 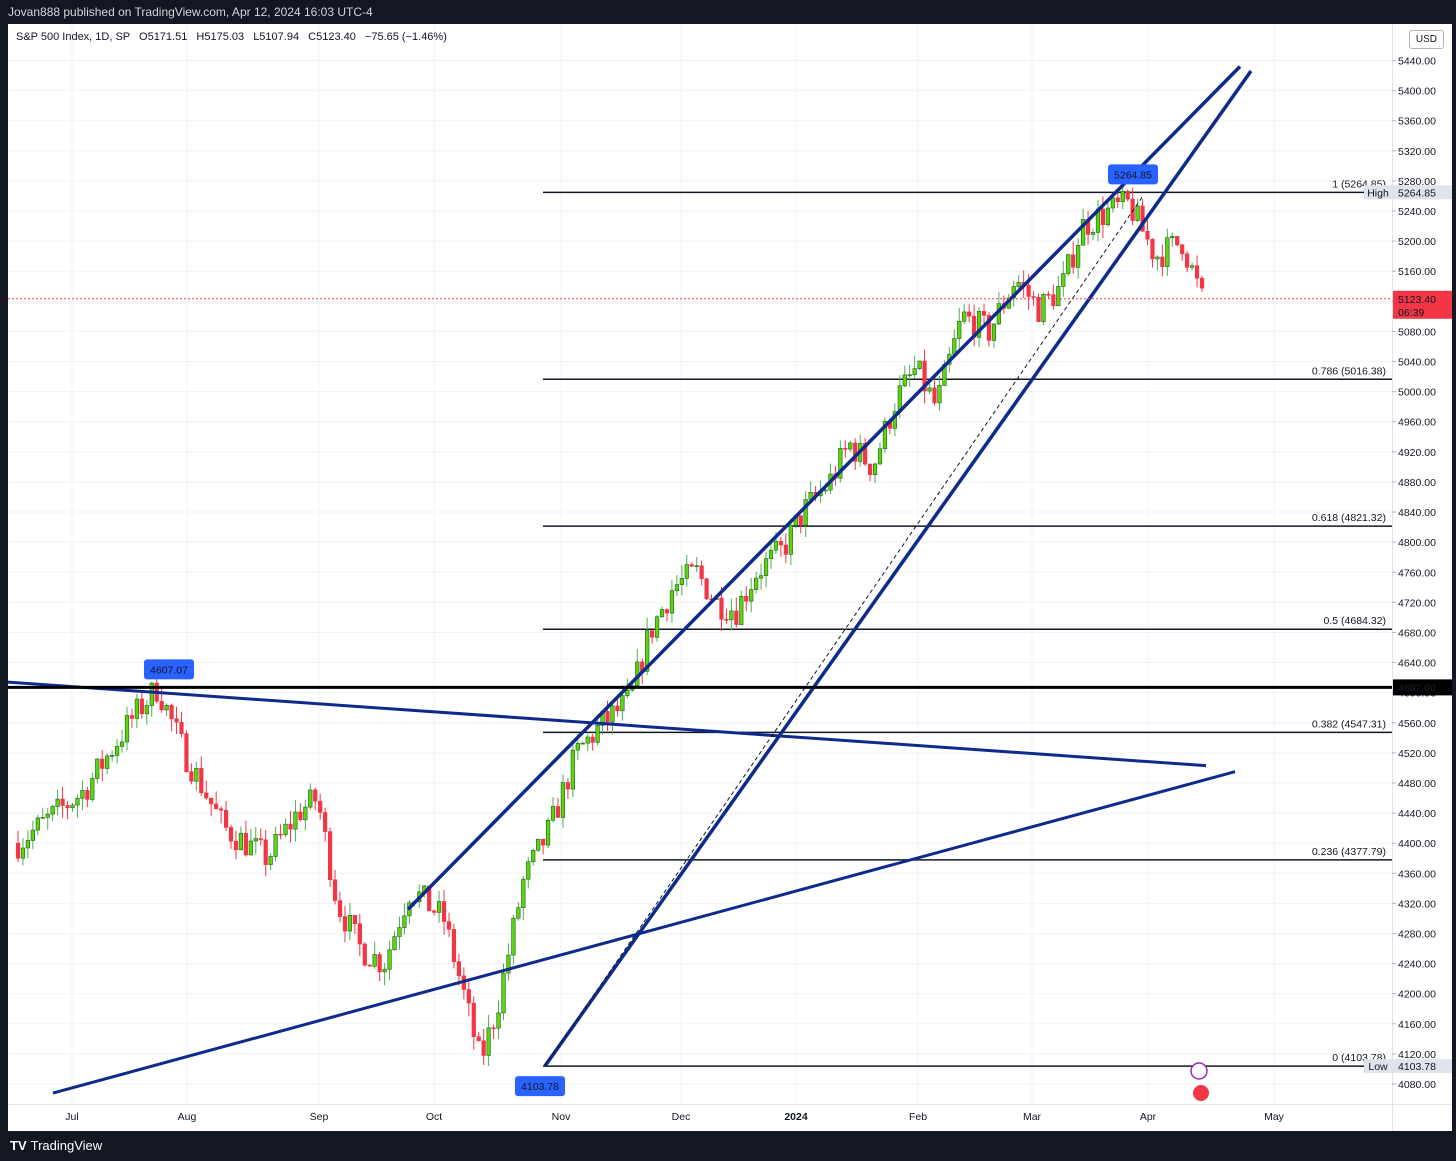 I want to click on ohlc-low: L5107.94, so click(x=276, y=37).